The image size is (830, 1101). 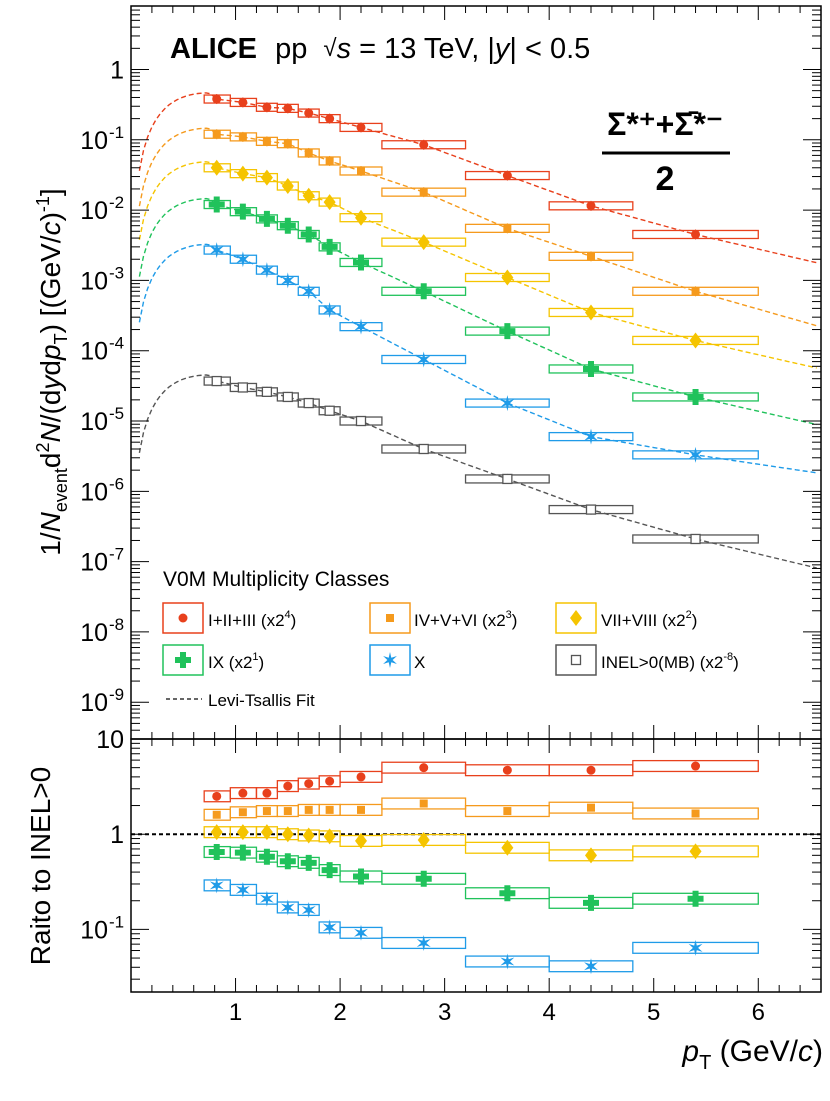 What do you see at coordinates (380, 49) in the screenshot?
I see `chart-title: ALICE pp √s = 13 TeV, |y| < 0.5` at bounding box center [380, 49].